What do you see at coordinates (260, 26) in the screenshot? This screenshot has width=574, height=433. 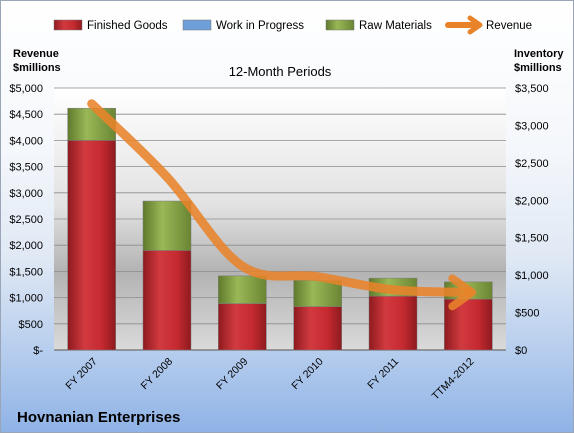 I see `legend-label: Work in Progress` at bounding box center [260, 26].